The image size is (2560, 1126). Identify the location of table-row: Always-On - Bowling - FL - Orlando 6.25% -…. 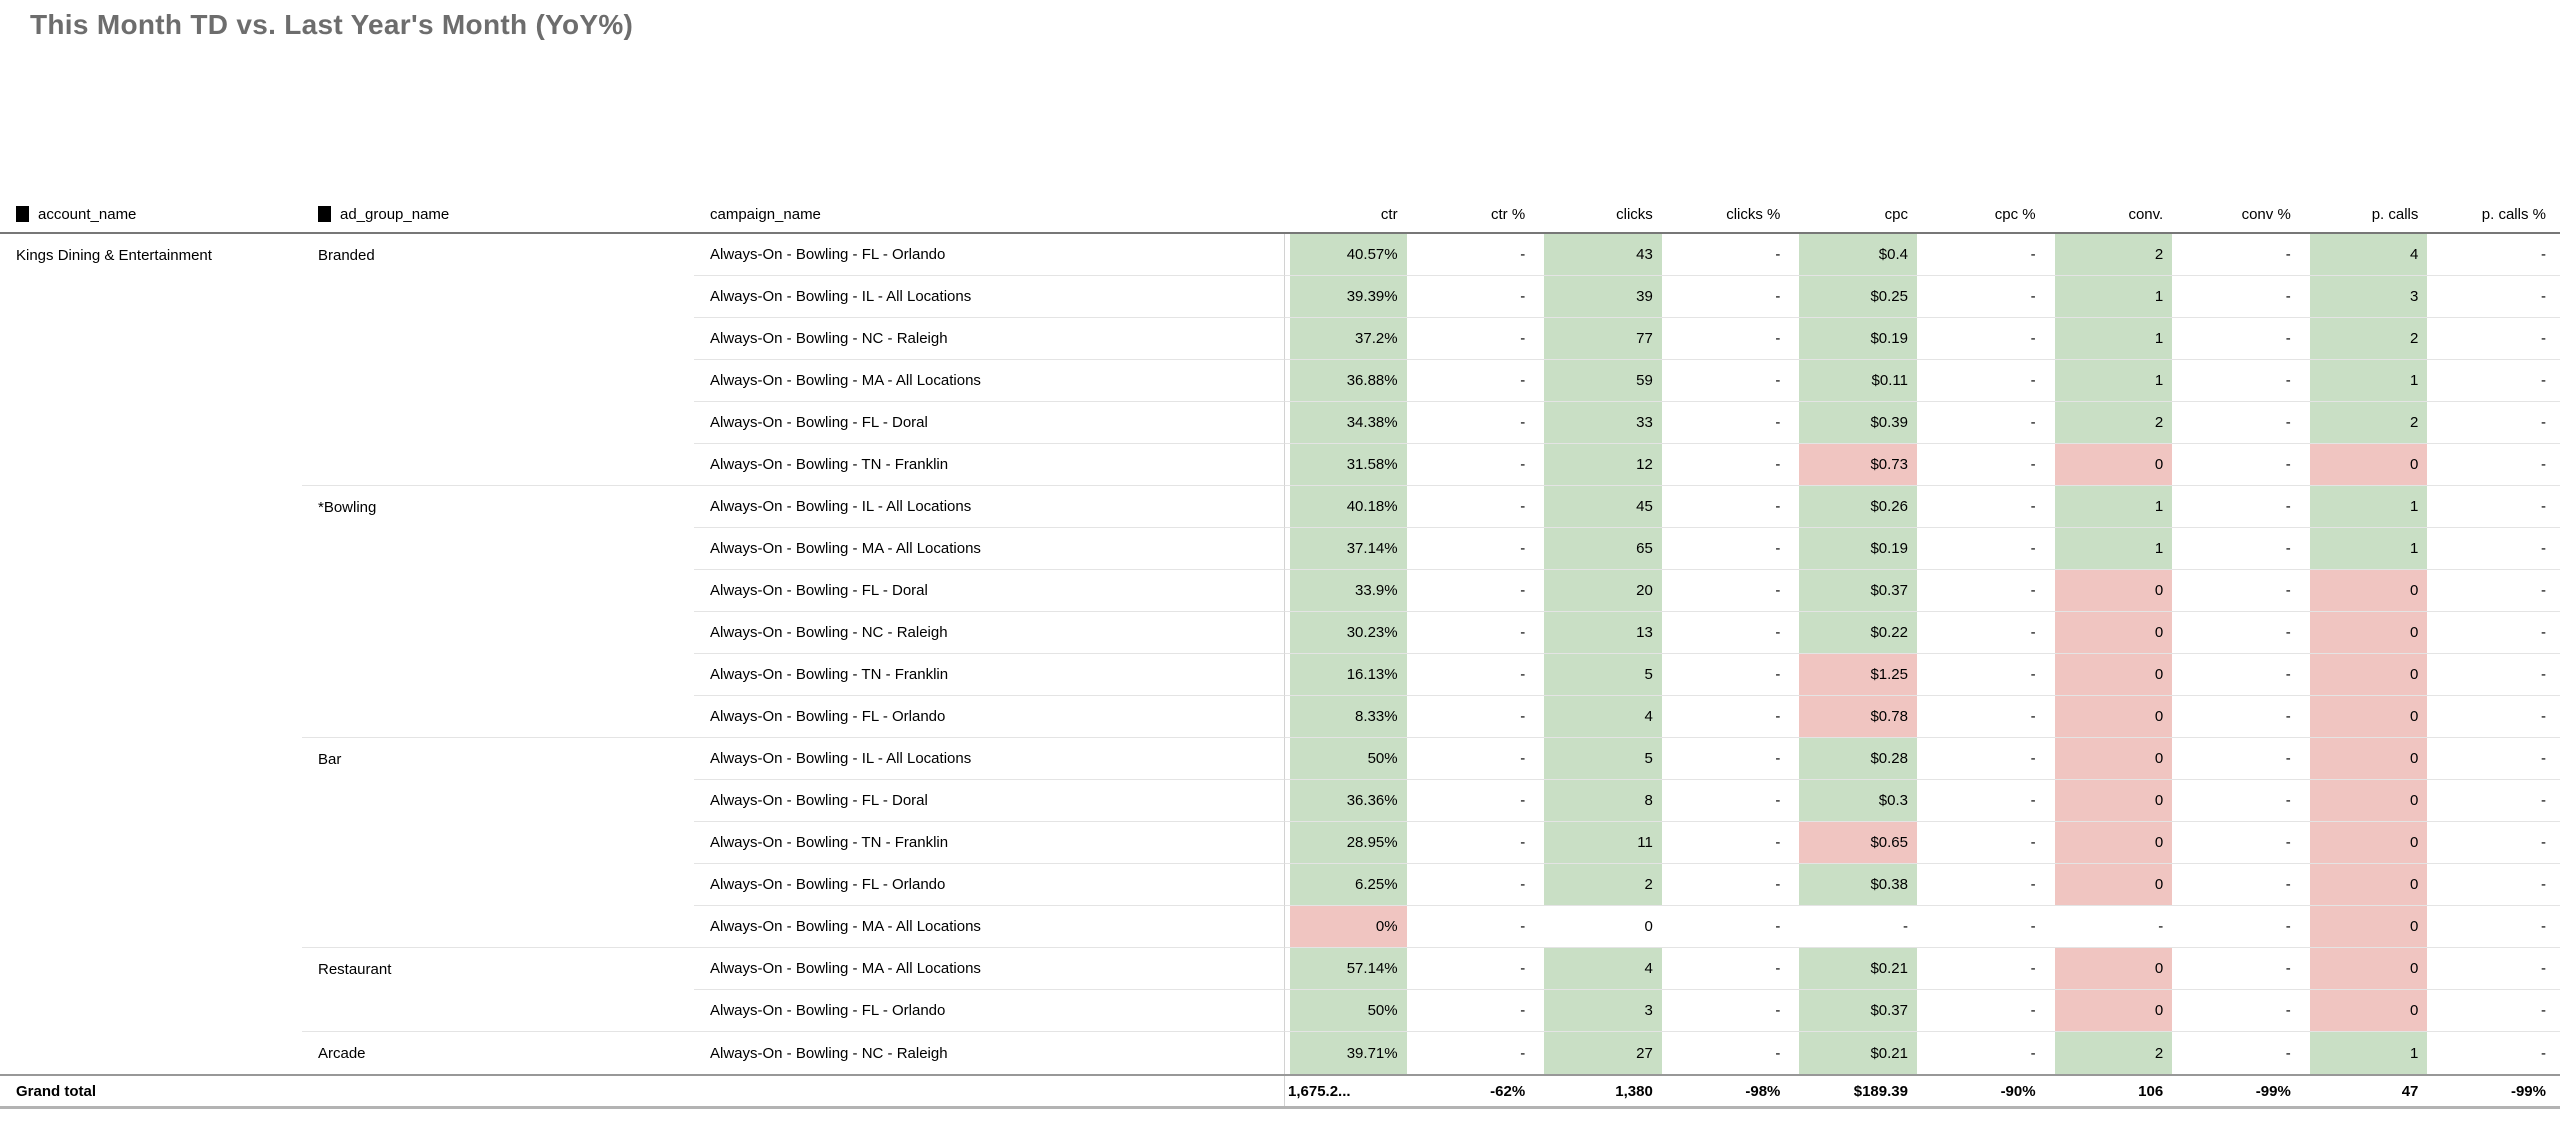
(1280, 885).